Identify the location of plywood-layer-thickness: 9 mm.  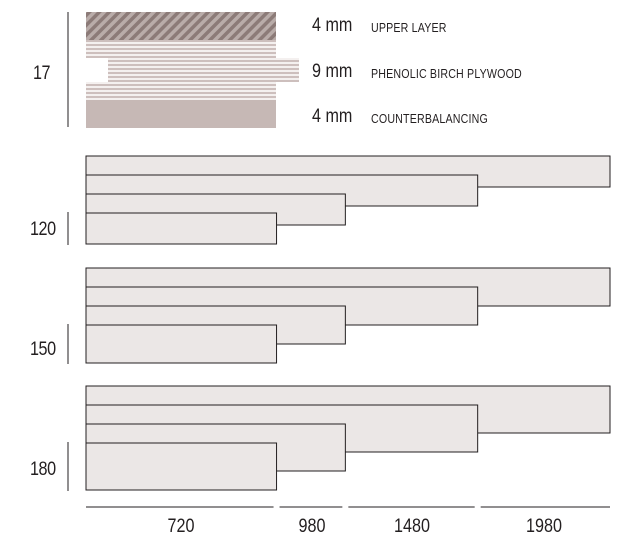
(332, 71).